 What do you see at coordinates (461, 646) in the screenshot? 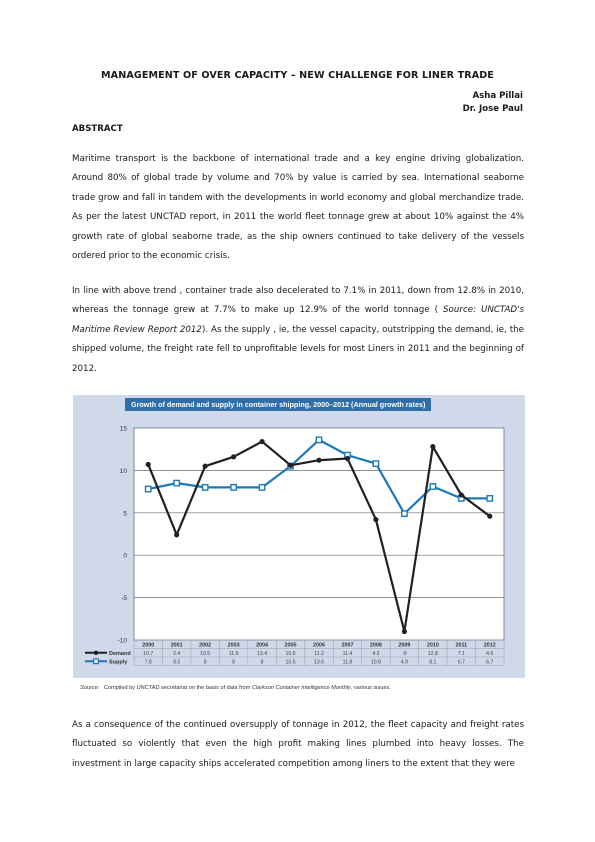
I see `x-tick-label: 2011` at bounding box center [461, 646].